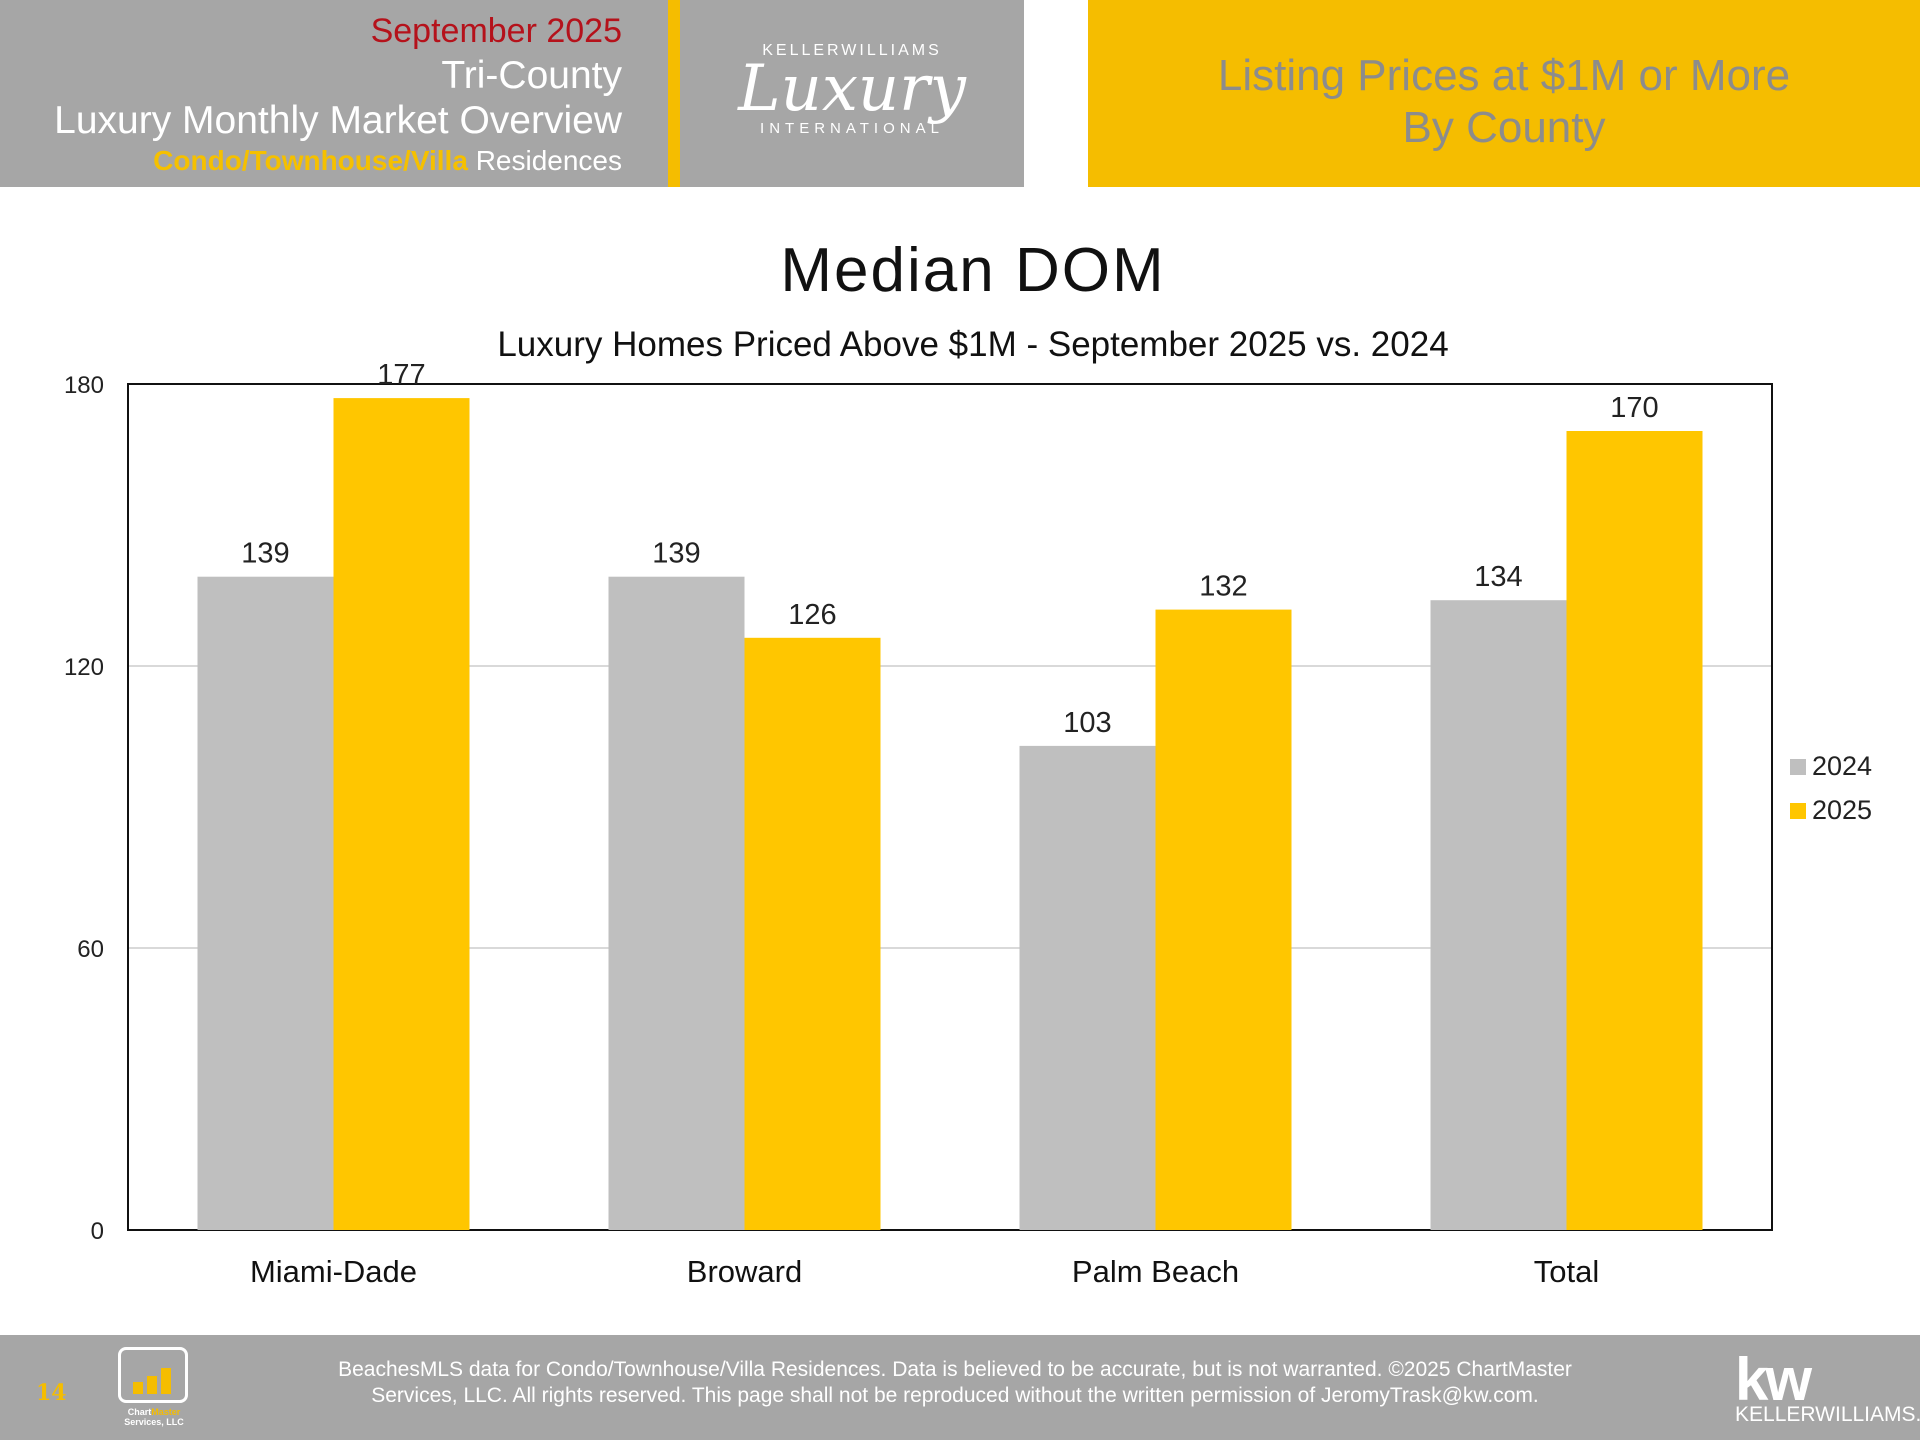 This screenshot has width=1920, height=1440. I want to click on logo-script-text: Luxury, so click(852, 89).